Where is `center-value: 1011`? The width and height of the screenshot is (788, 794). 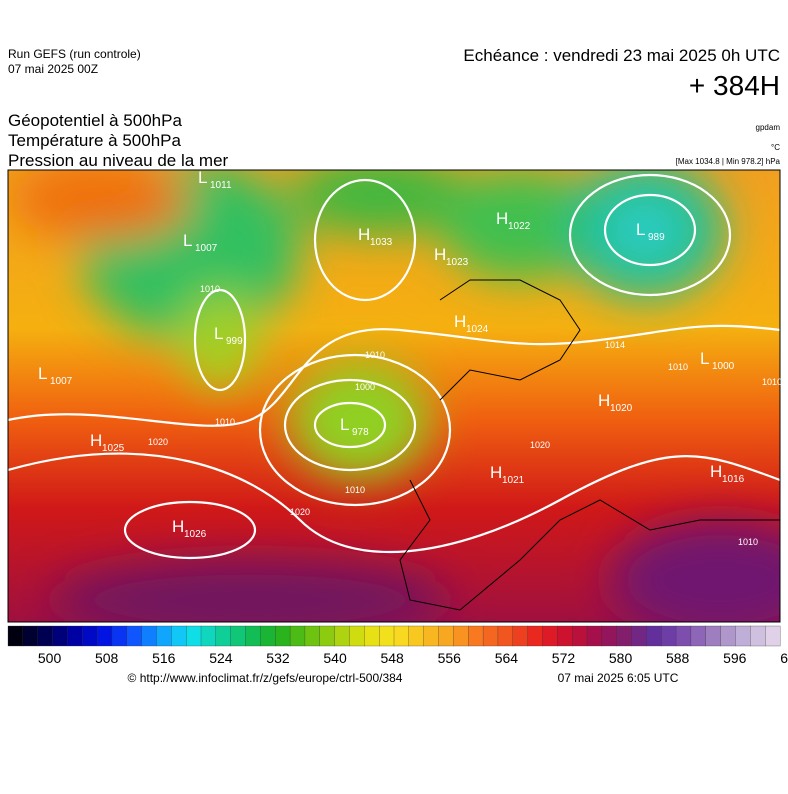 center-value: 1011 is located at coordinates (221, 185).